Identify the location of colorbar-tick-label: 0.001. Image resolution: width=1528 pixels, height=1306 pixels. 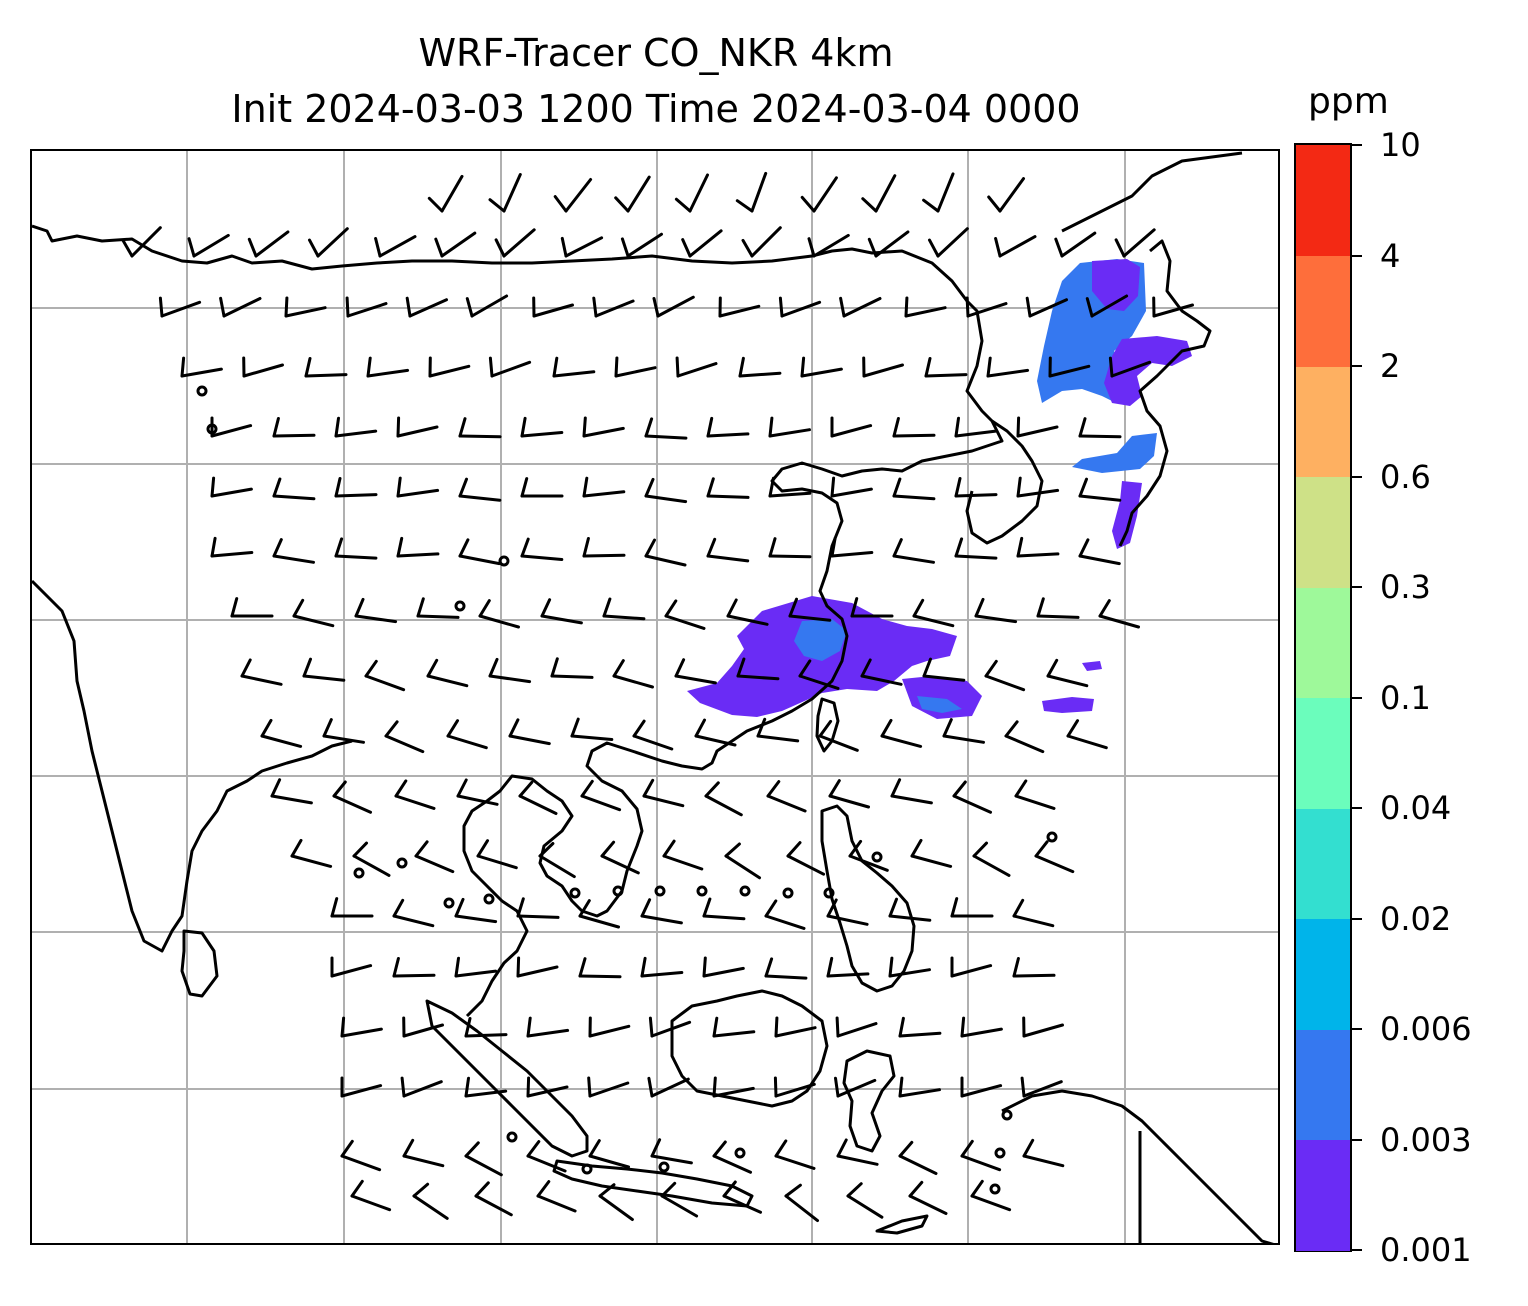
(1426, 1250).